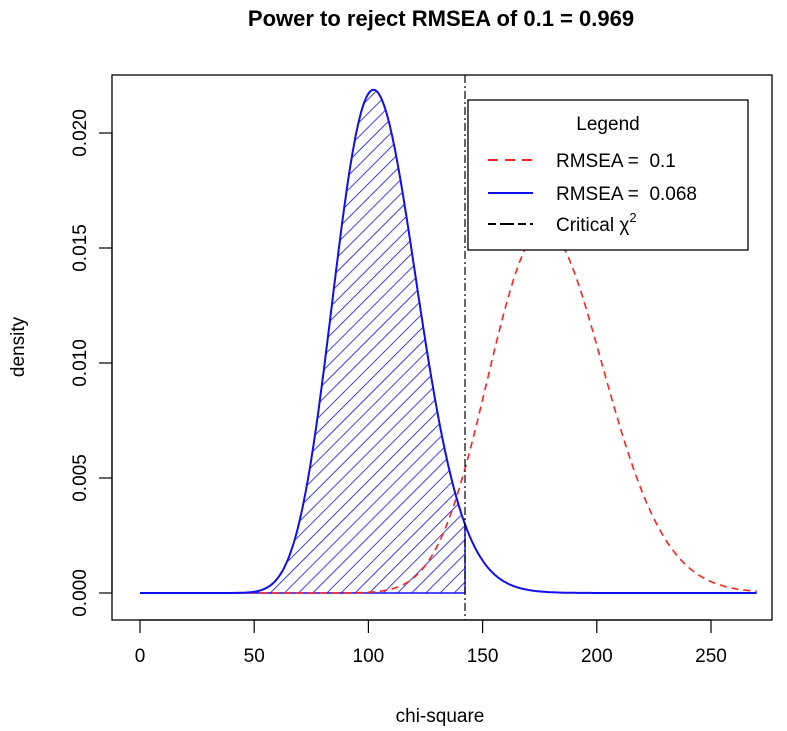 This screenshot has height=731, width=787. Describe the element at coordinates (483, 656) in the screenshot. I see `x-tick-label: 150` at that location.